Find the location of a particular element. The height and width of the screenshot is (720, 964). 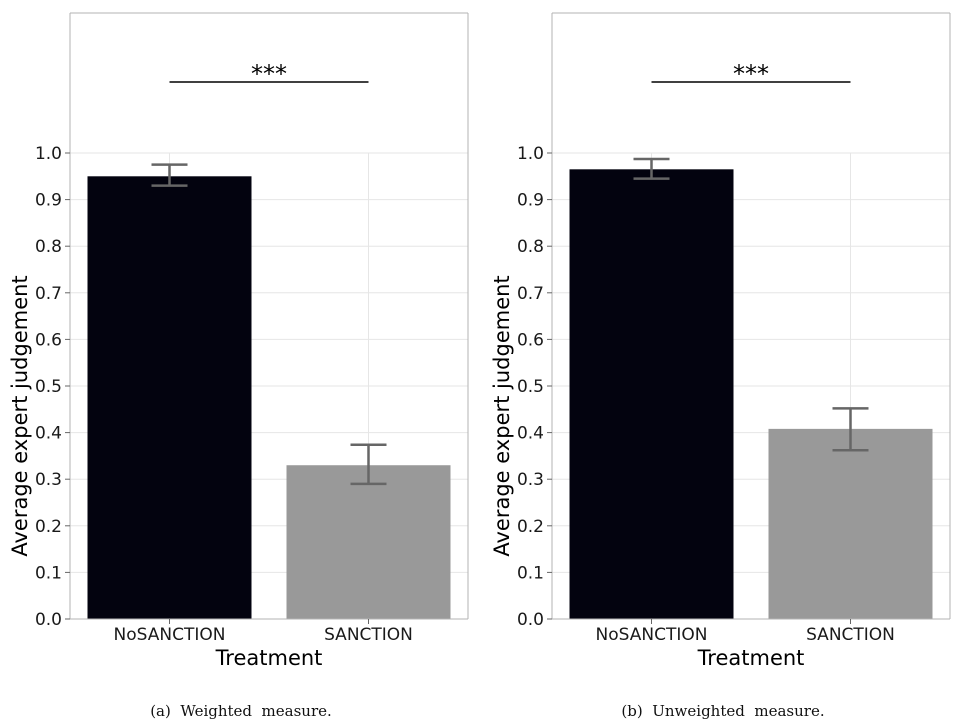

caption-a: (a) Weighted measure. is located at coordinates (241, 711).